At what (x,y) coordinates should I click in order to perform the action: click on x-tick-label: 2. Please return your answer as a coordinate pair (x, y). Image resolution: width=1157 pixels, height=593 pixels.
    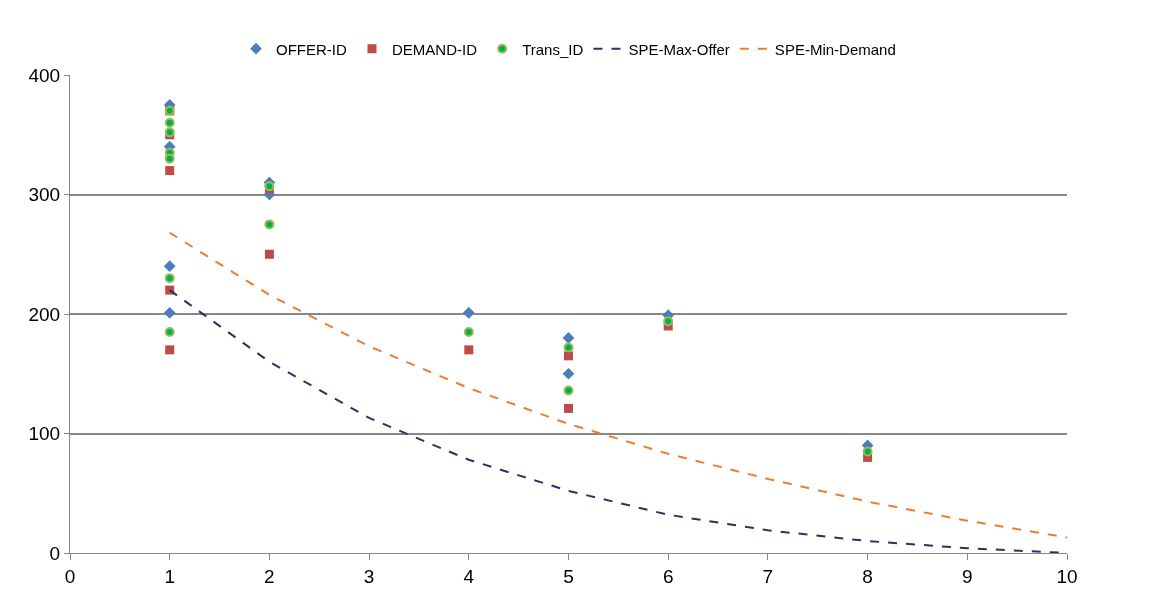
    Looking at the image, I should click on (269, 576).